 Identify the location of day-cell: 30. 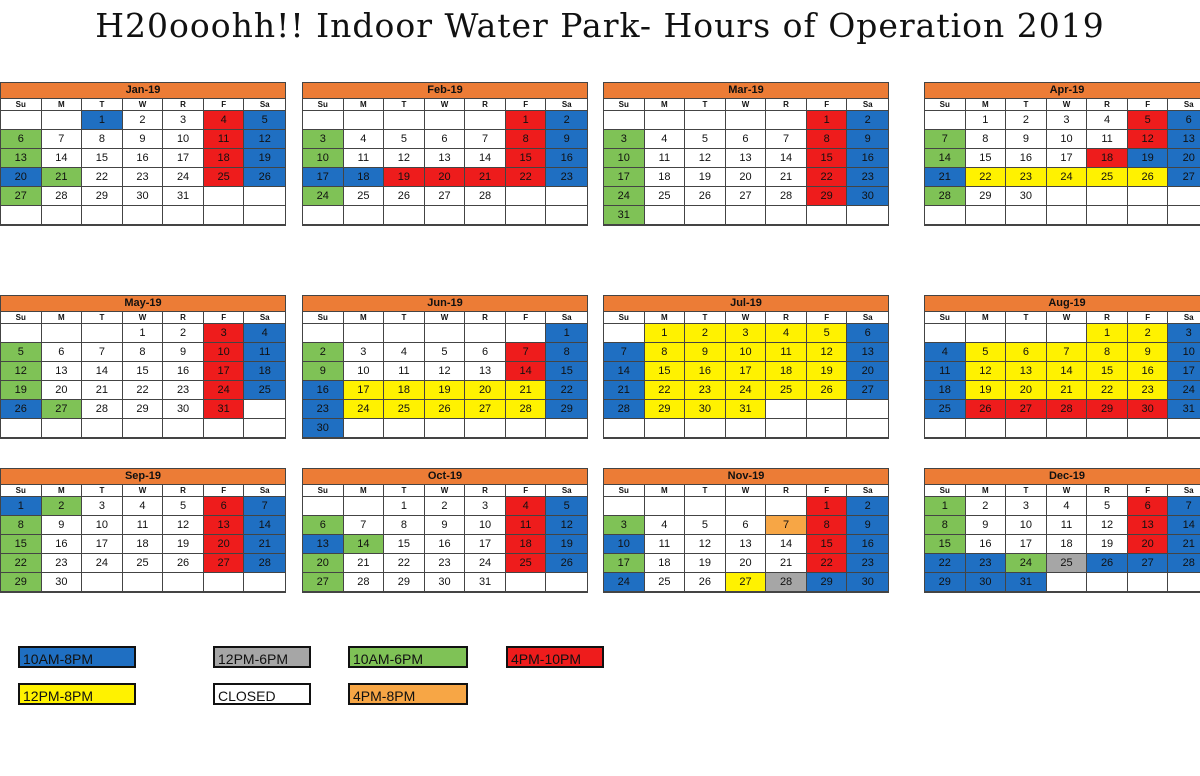
(143, 196).